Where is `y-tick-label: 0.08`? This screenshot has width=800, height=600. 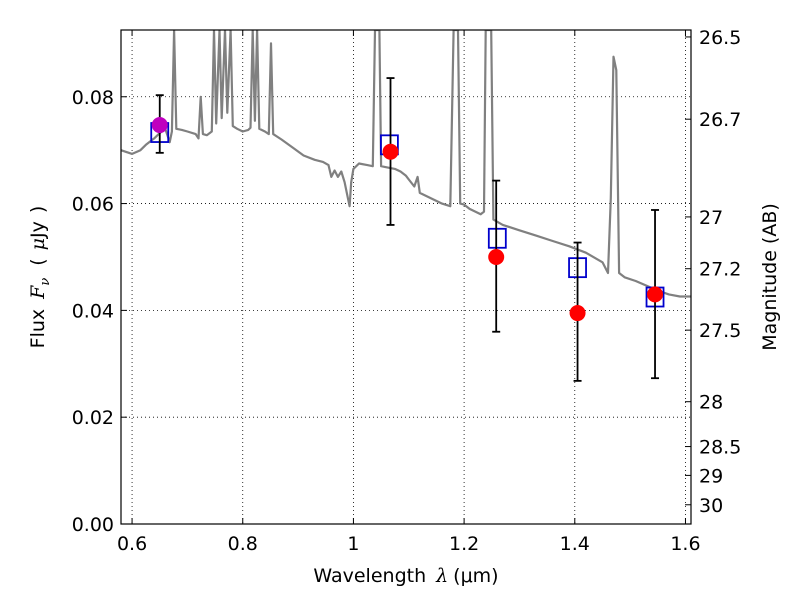
y-tick-label: 0.08 is located at coordinates (93, 98).